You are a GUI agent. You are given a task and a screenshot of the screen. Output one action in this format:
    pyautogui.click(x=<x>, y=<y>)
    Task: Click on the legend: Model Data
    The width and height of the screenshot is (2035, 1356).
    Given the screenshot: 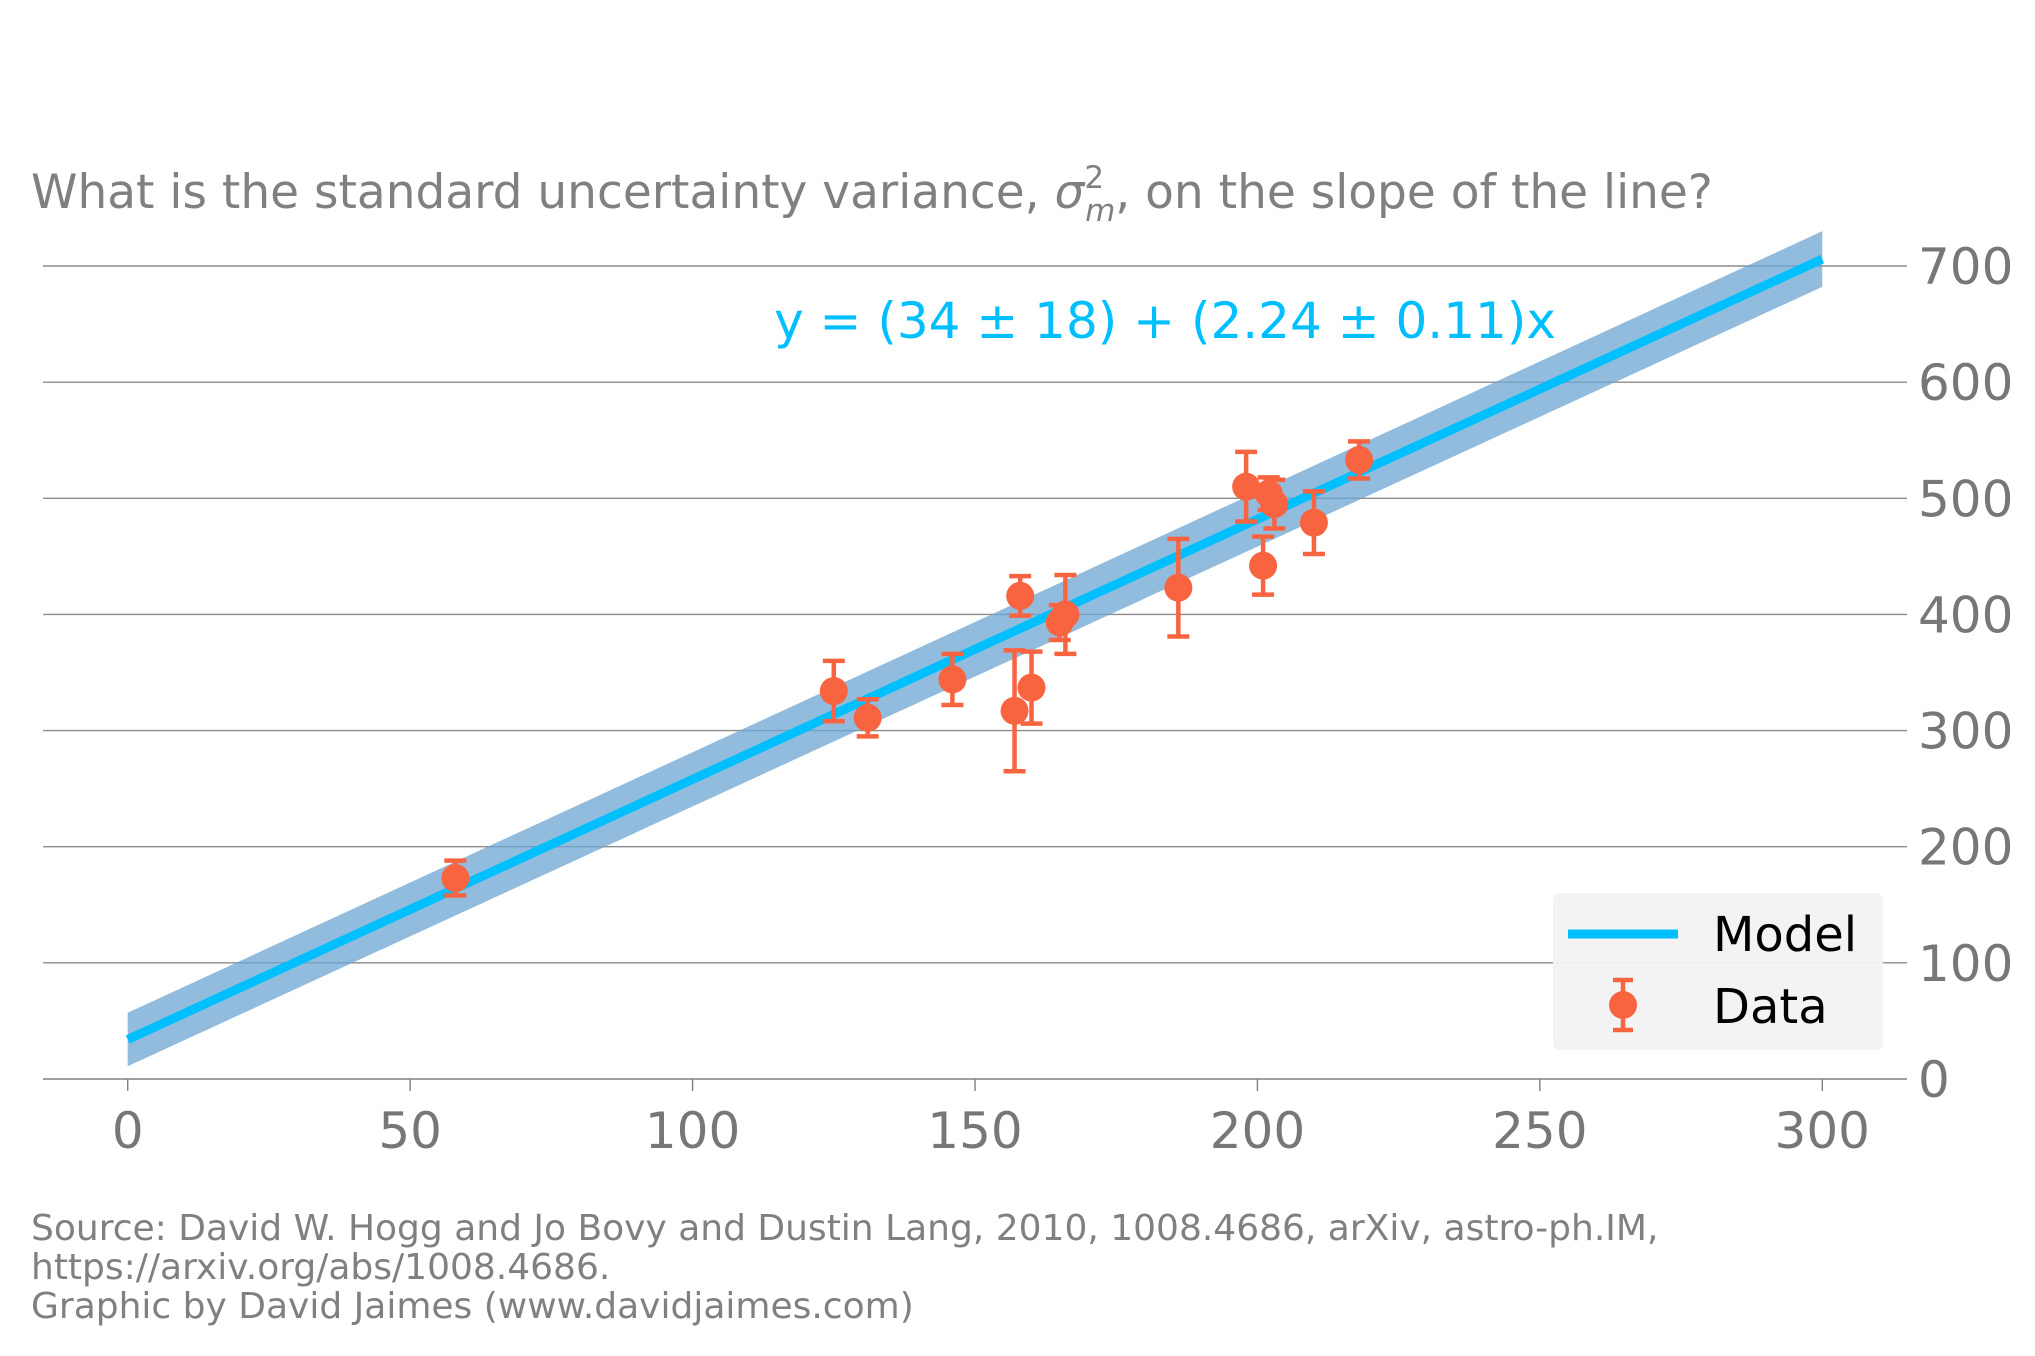 What is the action you would take?
    pyautogui.click(x=1718, y=971)
    